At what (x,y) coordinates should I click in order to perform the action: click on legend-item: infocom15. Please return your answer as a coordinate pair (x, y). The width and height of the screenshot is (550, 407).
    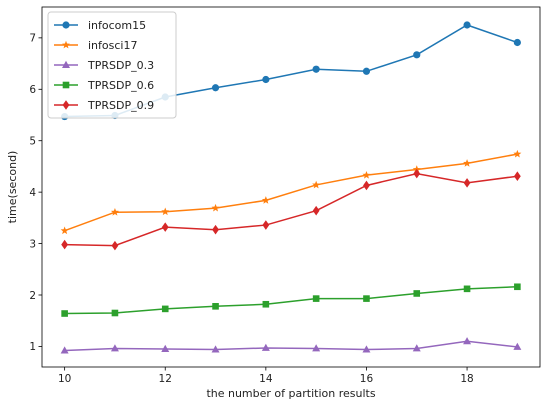
    Looking at the image, I should click on (100, 25).